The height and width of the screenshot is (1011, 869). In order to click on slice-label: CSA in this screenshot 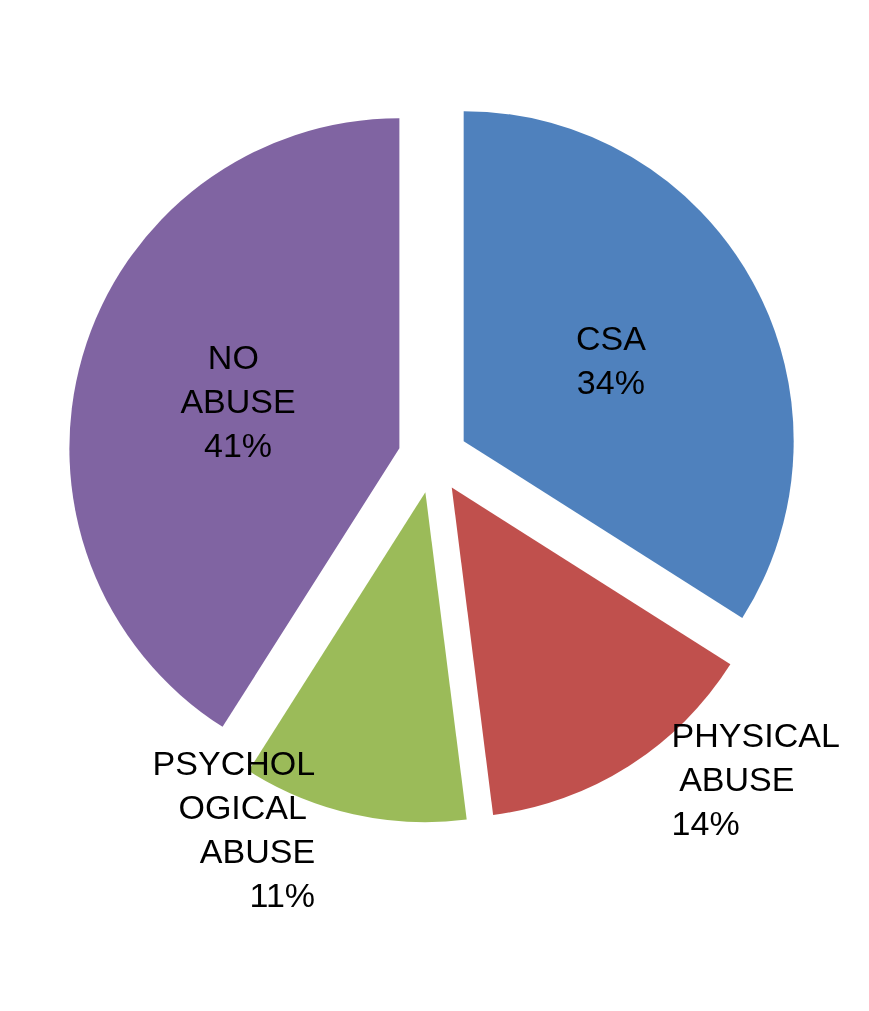, I will do `click(611, 338)`.